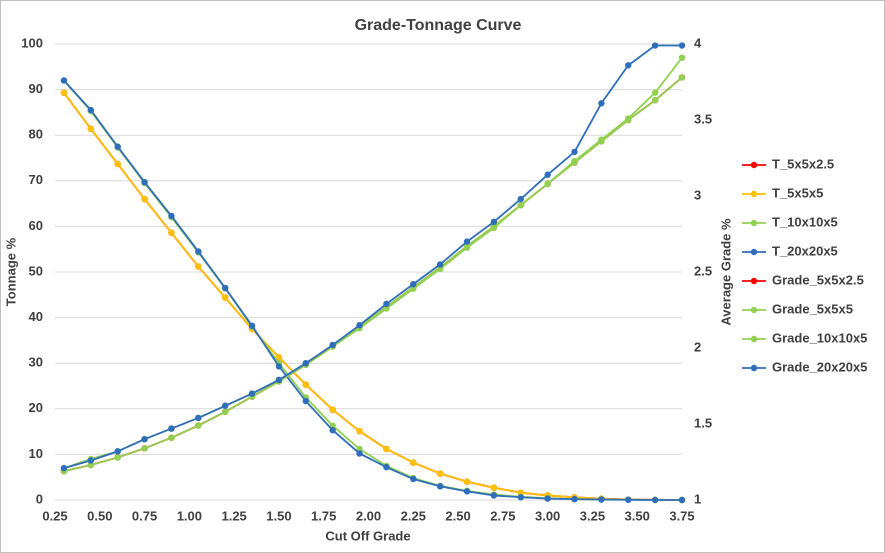  What do you see at coordinates (144, 515) in the screenshot?
I see `x-tick-label: 0.75` at bounding box center [144, 515].